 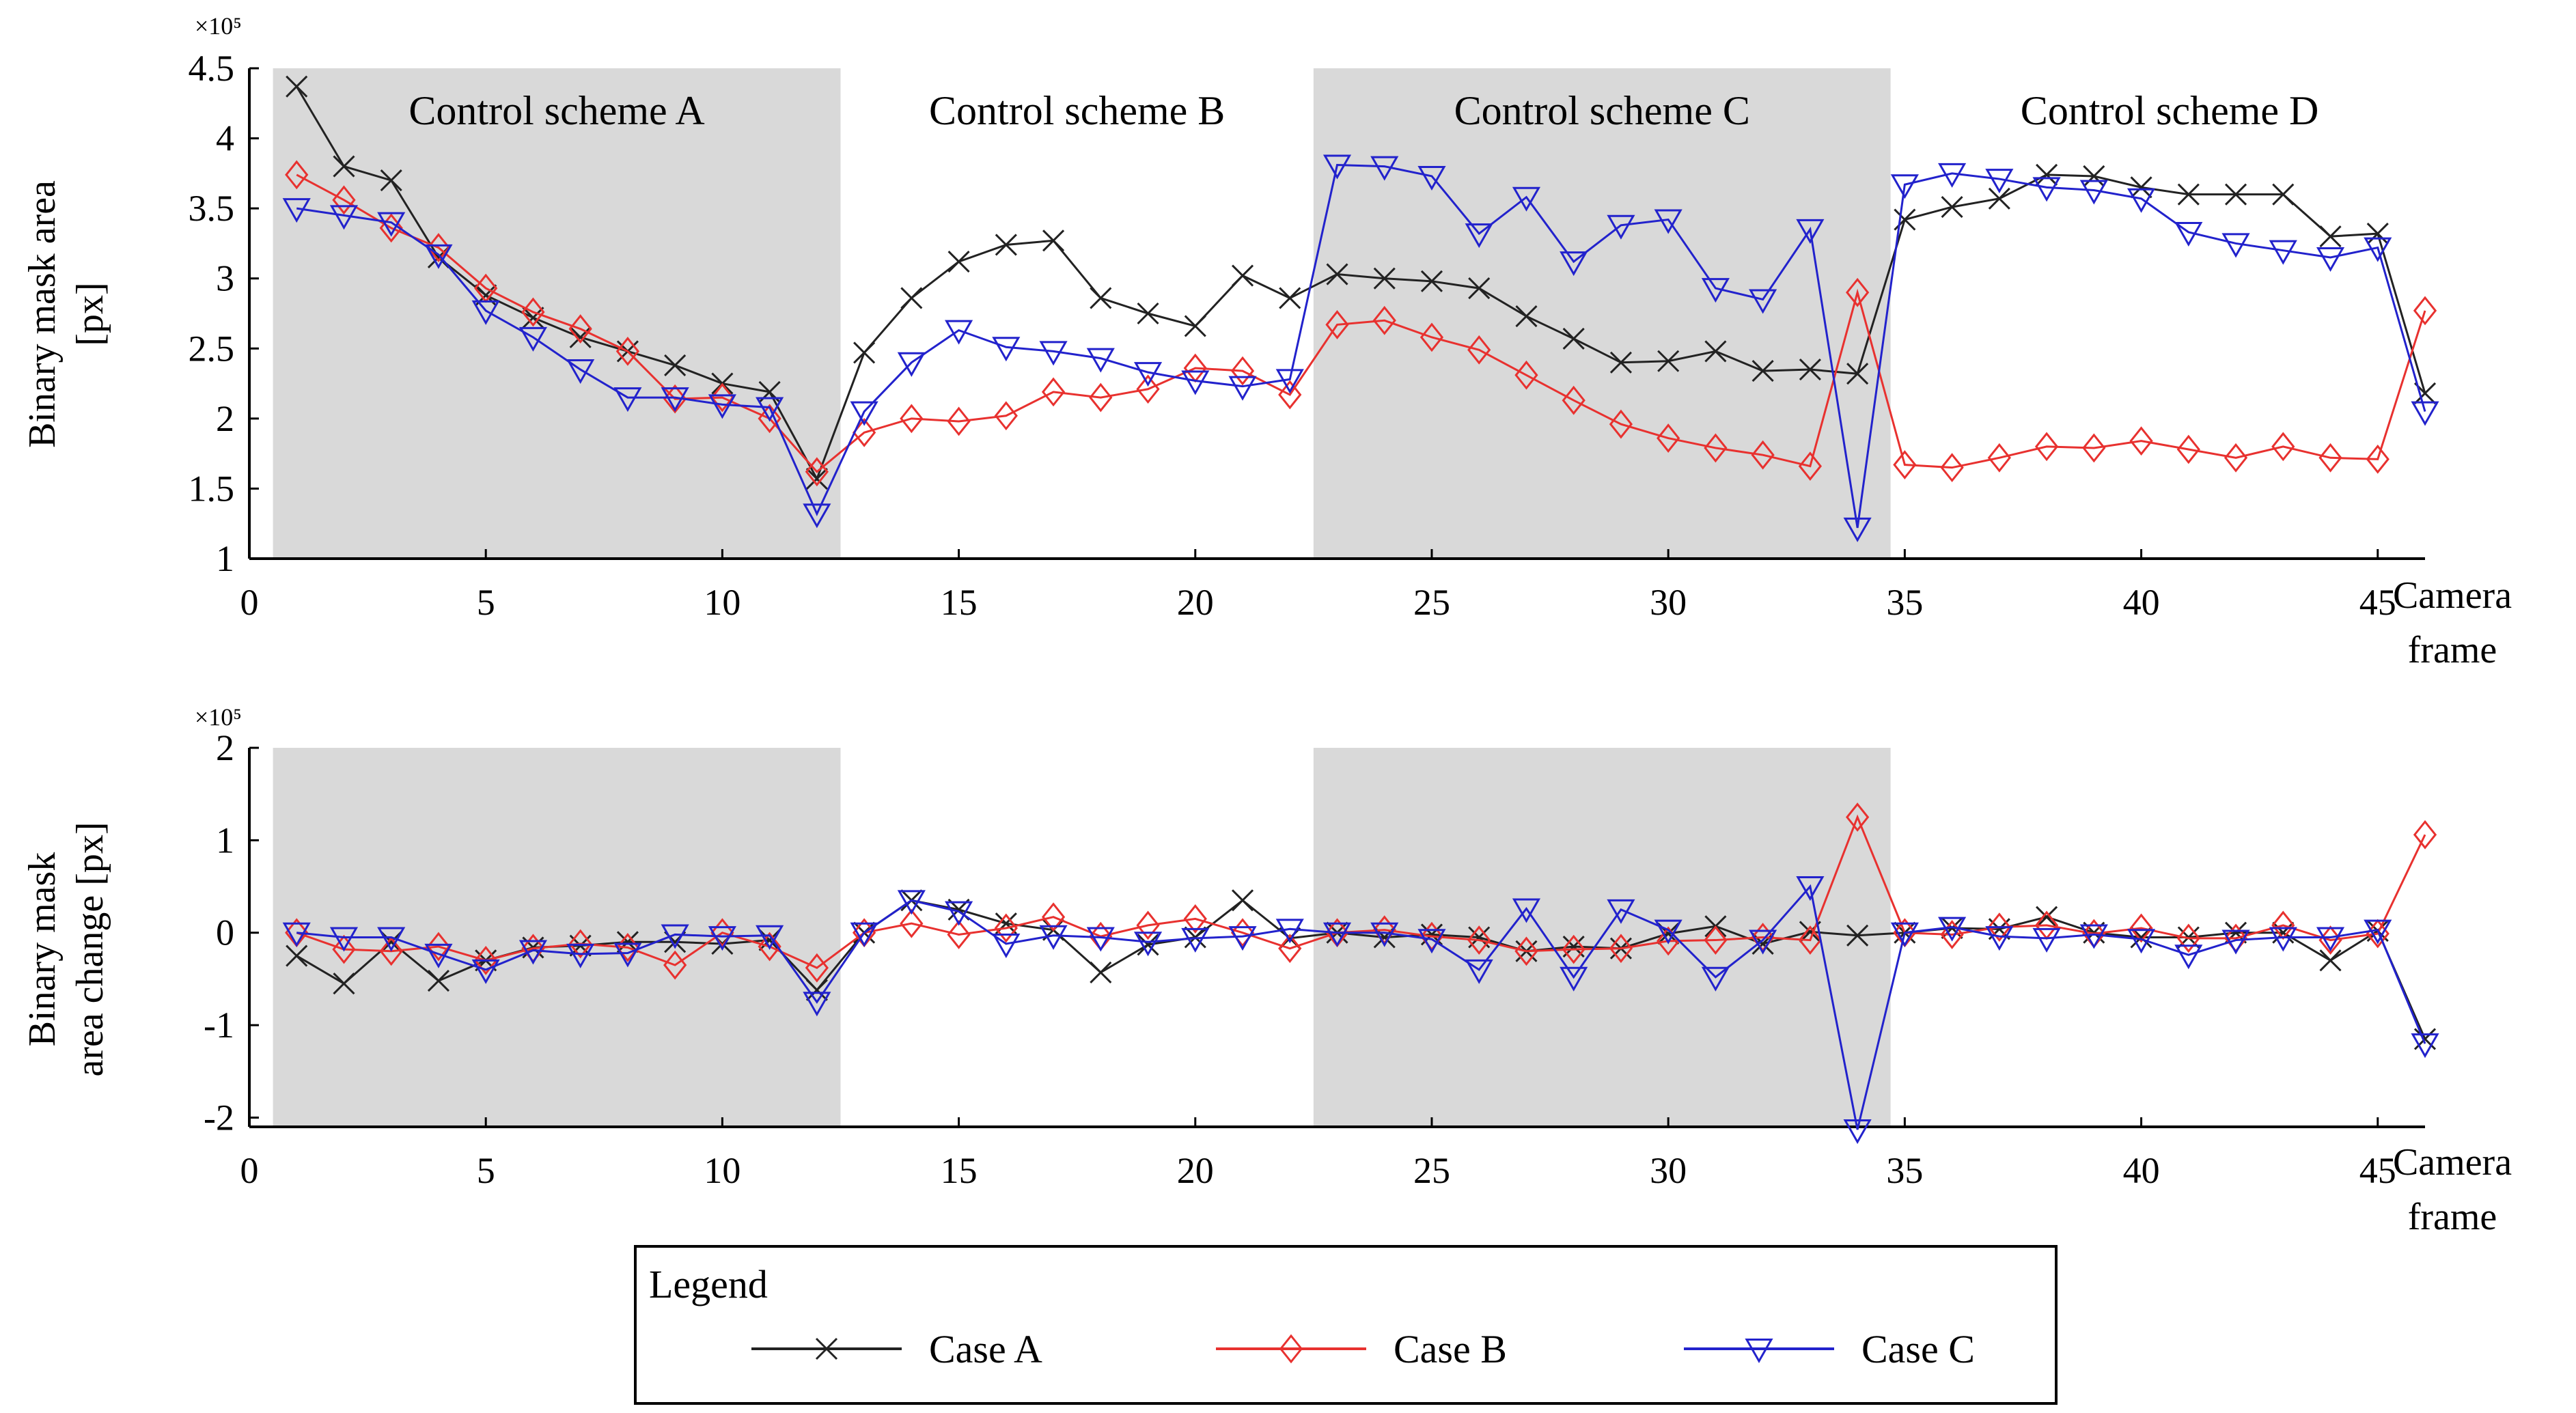 What do you see at coordinates (986, 1349) in the screenshot?
I see `legend-label: Case A` at bounding box center [986, 1349].